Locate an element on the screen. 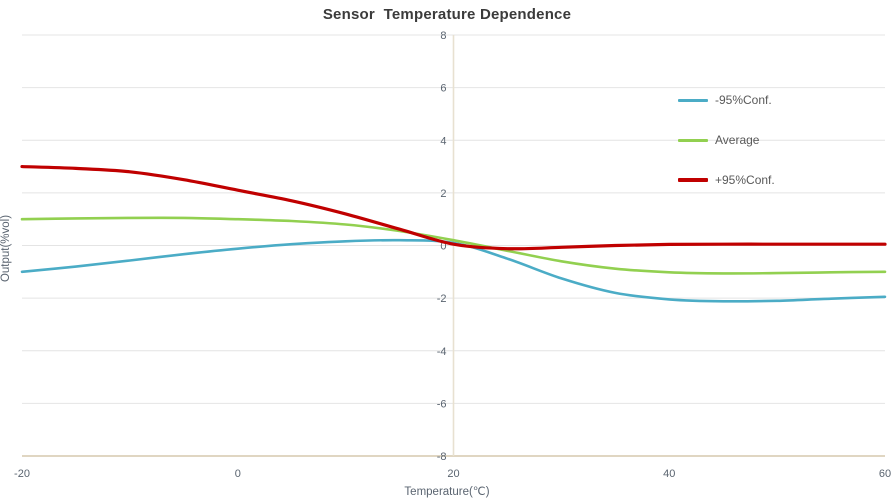 The height and width of the screenshot is (503, 894). legend-item: -95%Conf. is located at coordinates (726, 100).